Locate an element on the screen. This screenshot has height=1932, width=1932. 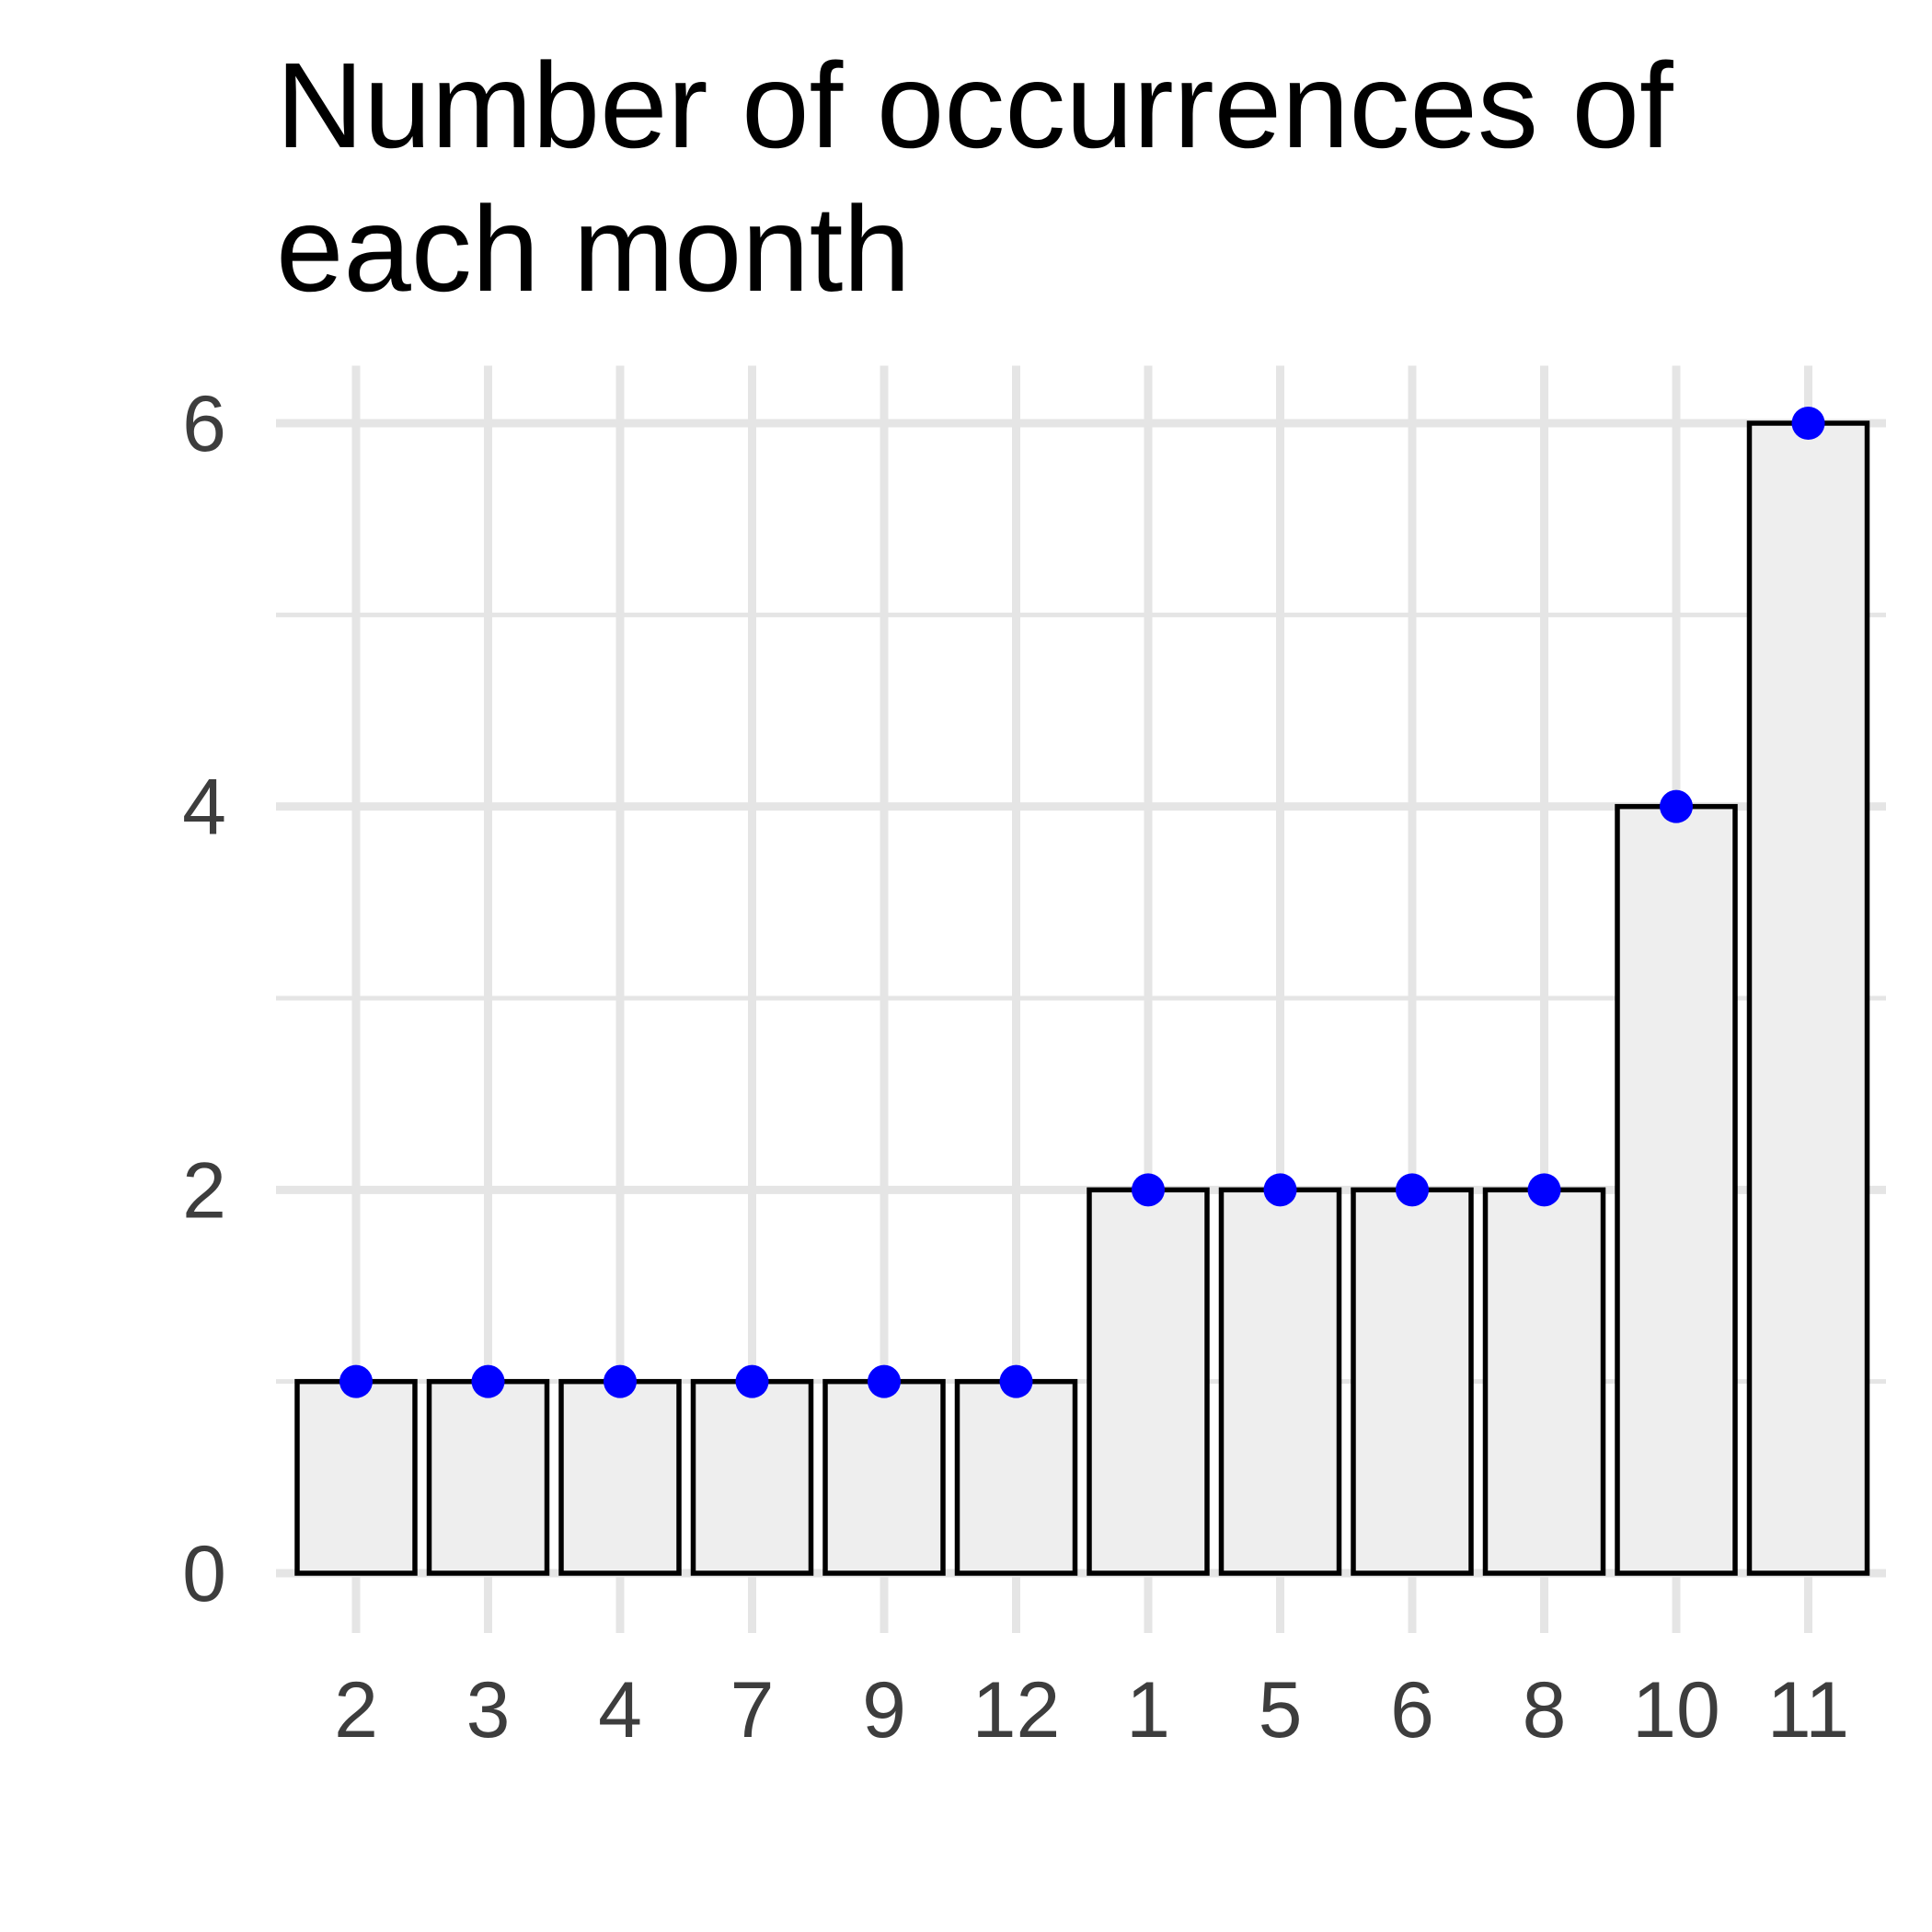
x-tick-label: 2 is located at coordinates (356, 1710).